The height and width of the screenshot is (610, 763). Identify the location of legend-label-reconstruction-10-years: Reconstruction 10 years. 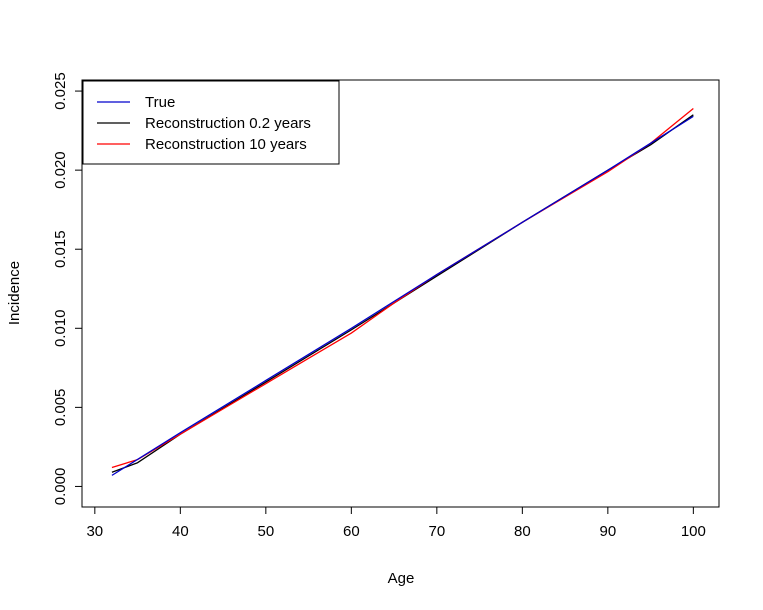
(226, 144).